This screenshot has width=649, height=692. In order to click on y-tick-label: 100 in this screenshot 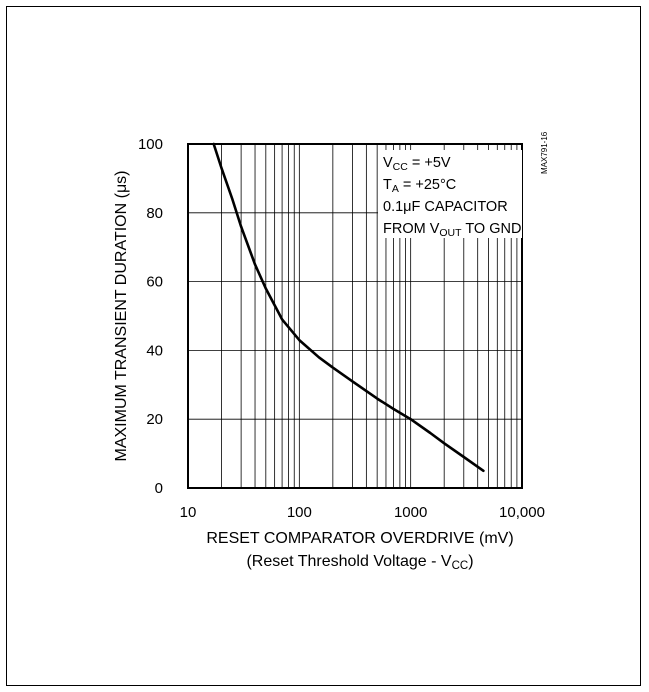, I will do `click(150, 144)`.